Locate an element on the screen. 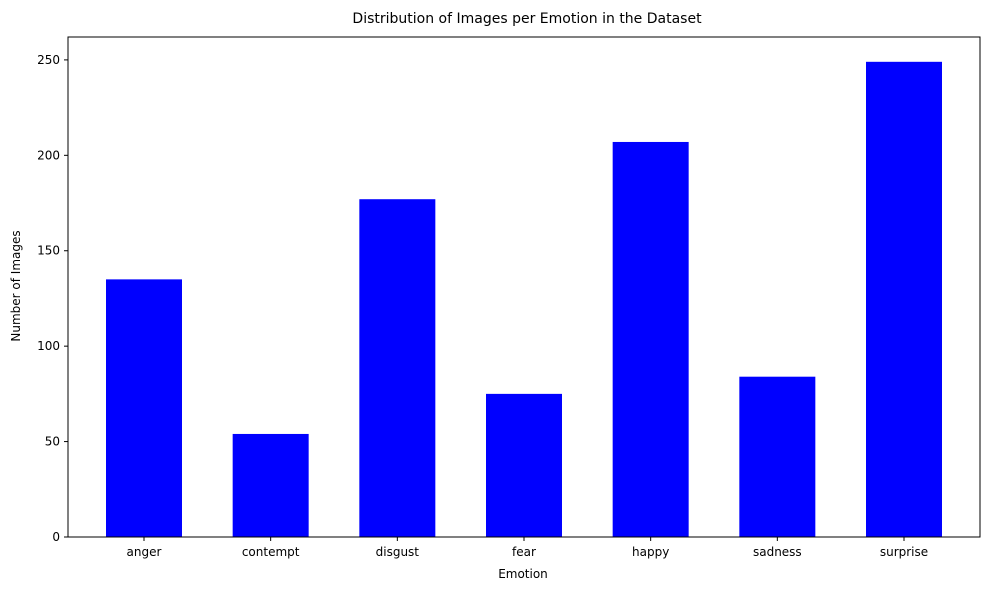  y-tick-label-150: 150 is located at coordinates (48, 251).